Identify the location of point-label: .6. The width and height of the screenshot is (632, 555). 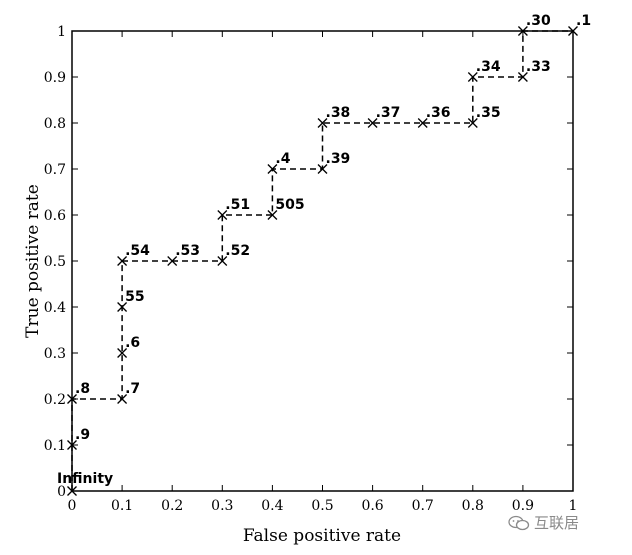
(132, 343).